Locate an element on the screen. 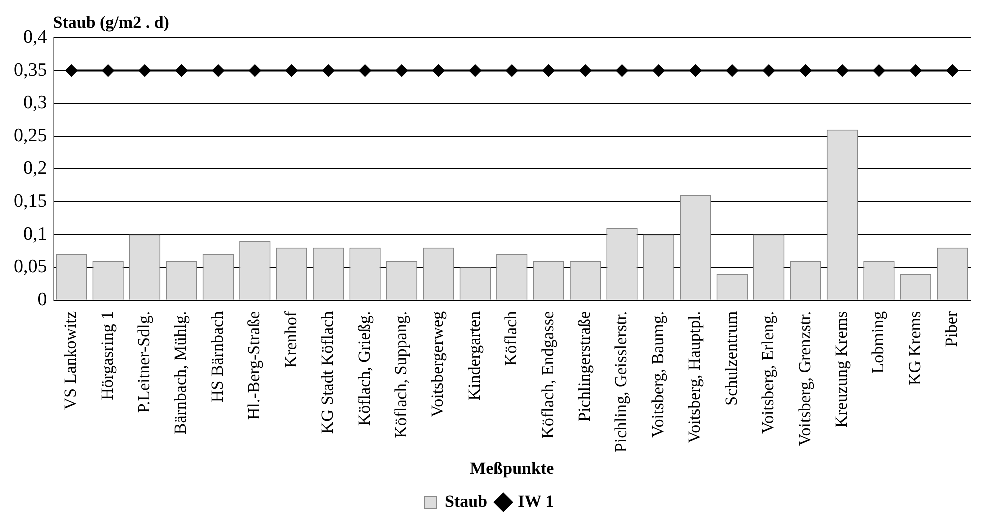 The height and width of the screenshot is (529, 989). x-tick-label: Pichling, Geisslerstr. is located at coordinates (621, 382).